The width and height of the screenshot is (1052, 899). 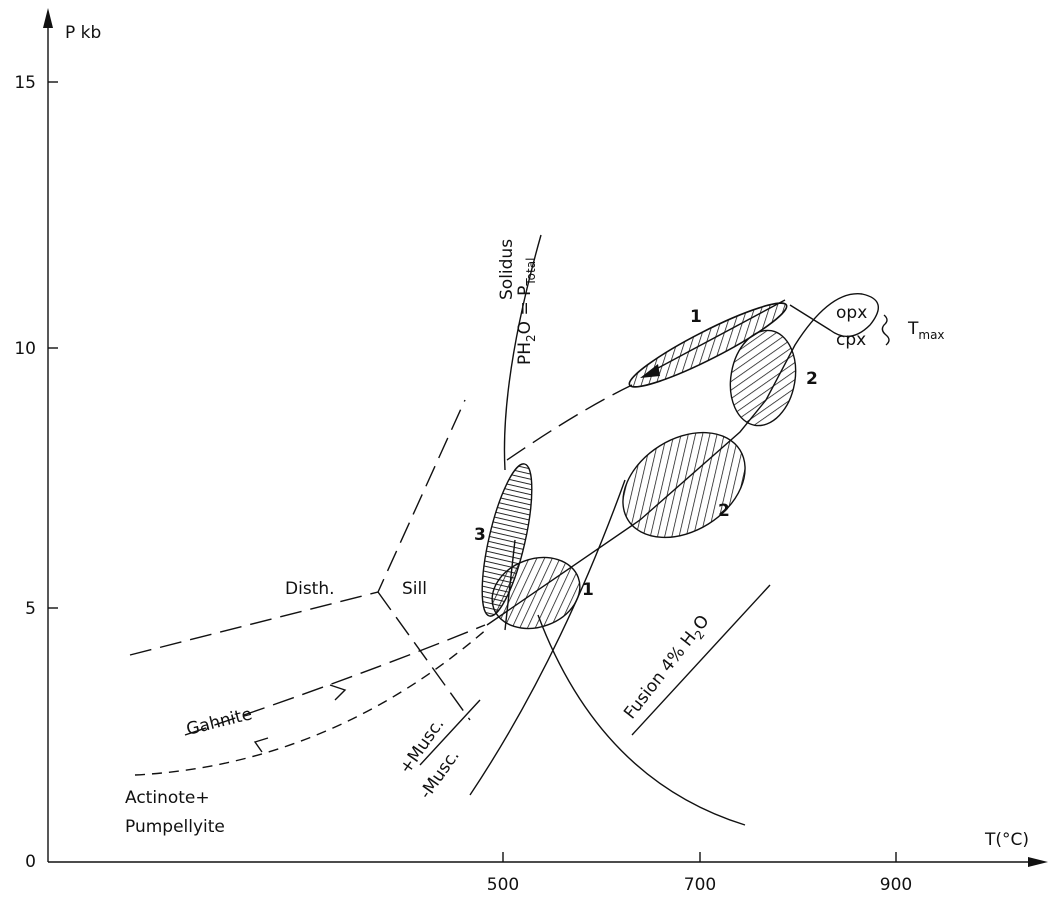 I want to click on y-tick: 10, so click(x=25, y=349).